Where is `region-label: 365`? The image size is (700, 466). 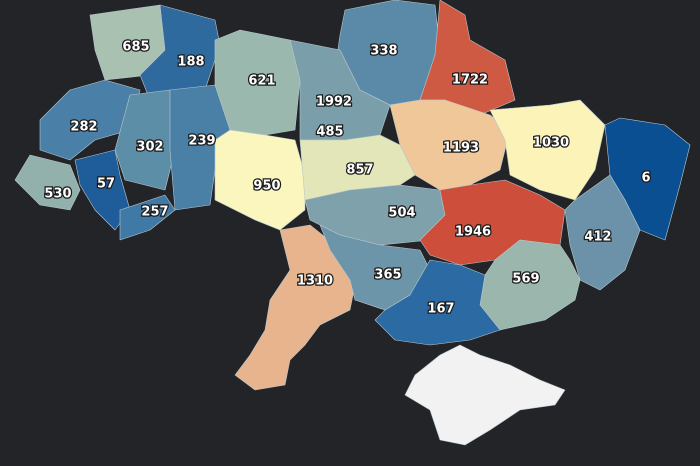 region-label: 365 is located at coordinates (387, 275).